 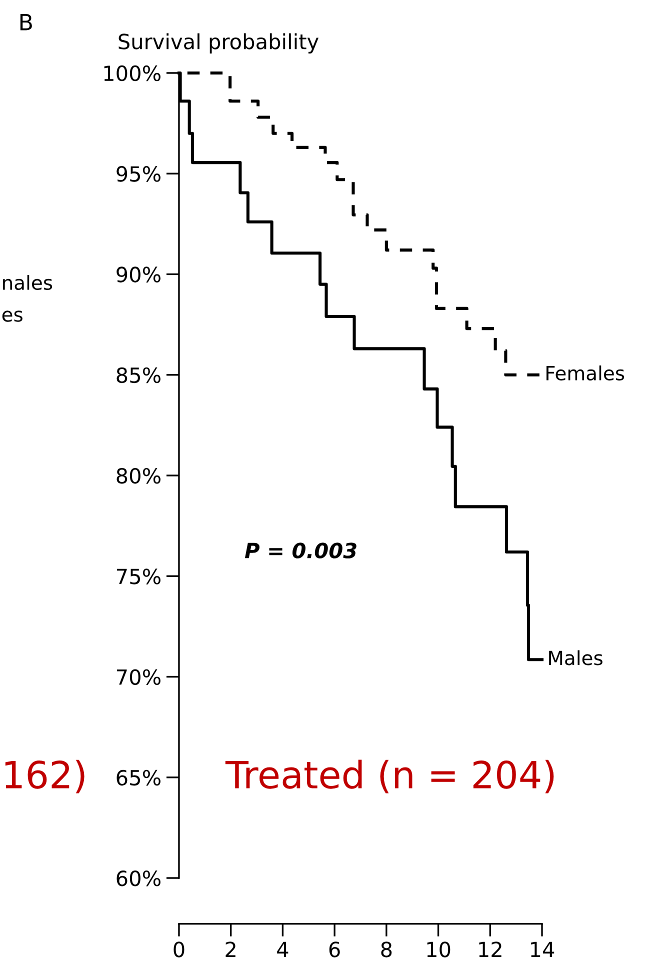 I want to click on annotation: Treated (n = 204), so click(x=389, y=777).